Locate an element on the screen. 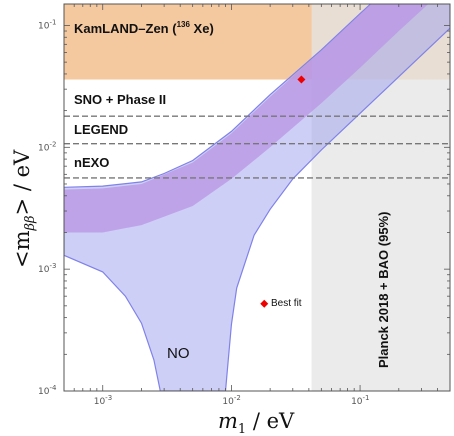 The width and height of the screenshot is (454, 436). x-axis-label: m1 / eV is located at coordinates (256, 422).